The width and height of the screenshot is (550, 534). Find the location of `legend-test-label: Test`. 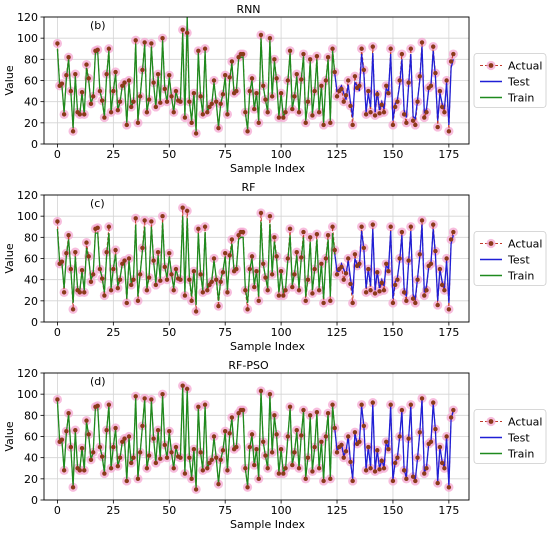

legend-test-label: Test is located at coordinates (518, 438).